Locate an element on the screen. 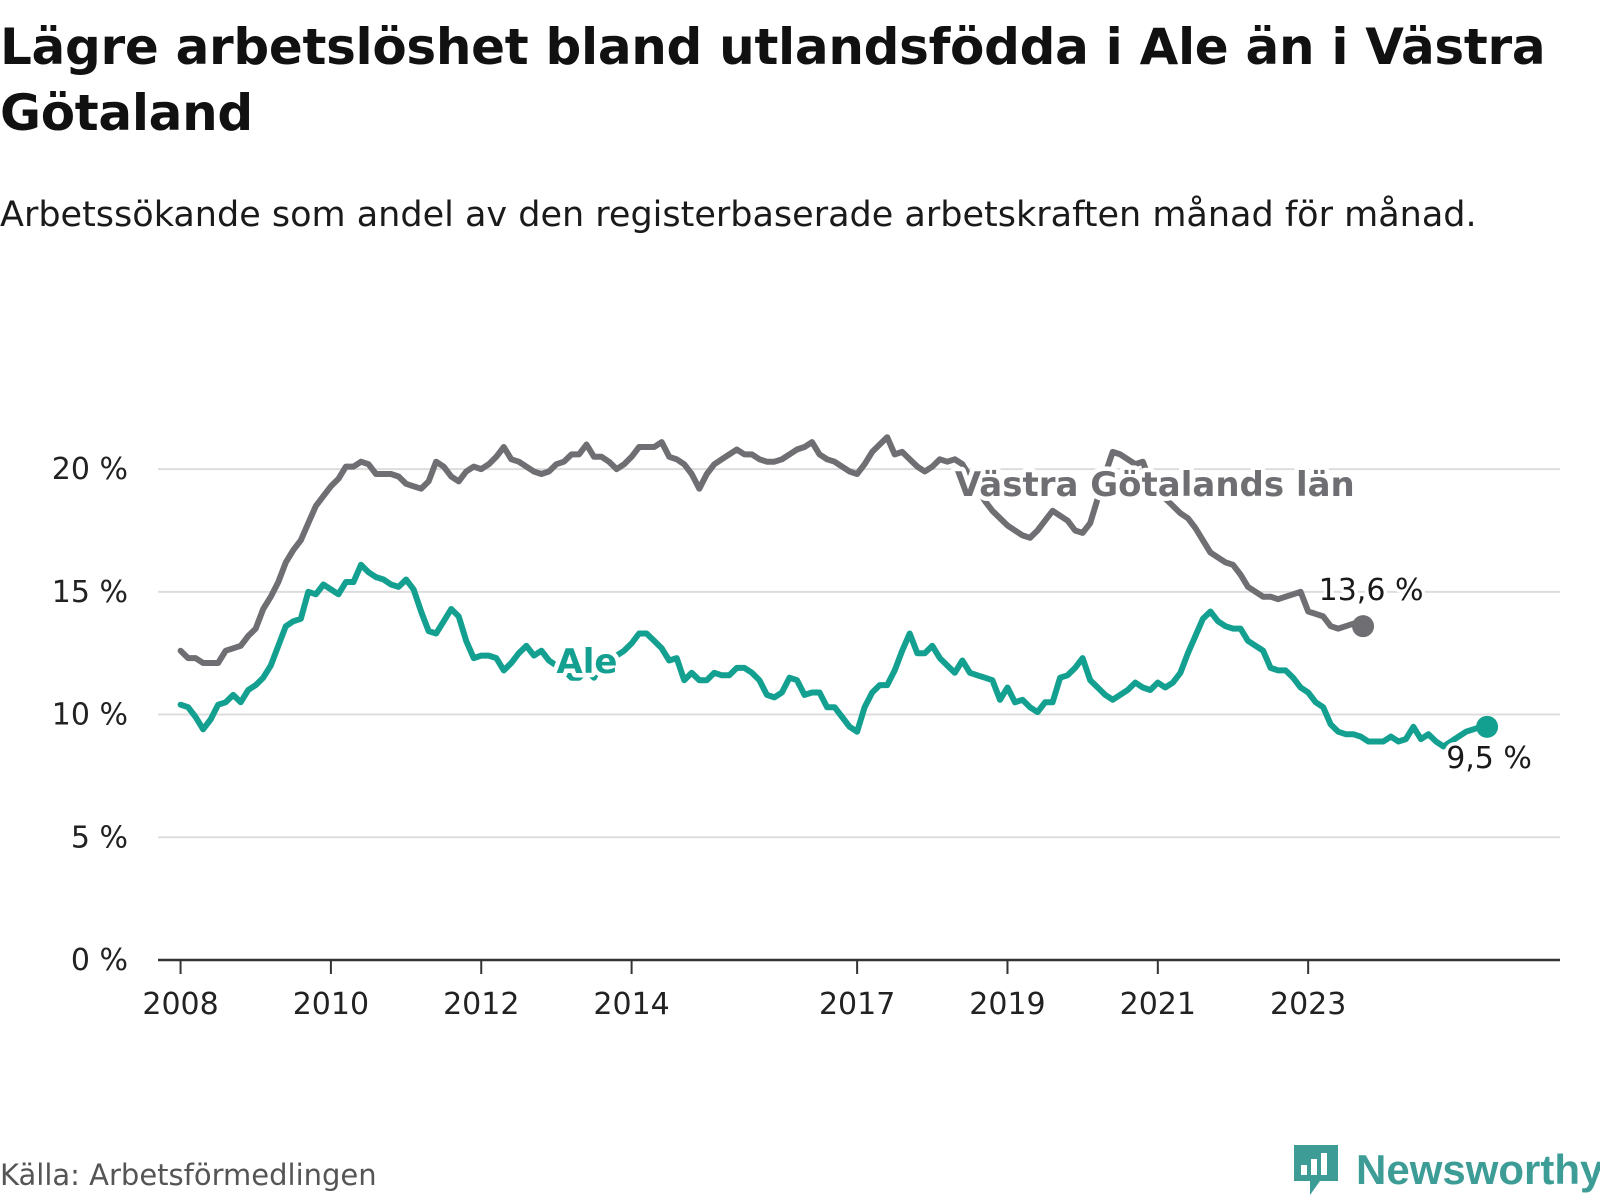  end-value-label-vastra-gotaland: 13,6 % is located at coordinates (1371, 590).